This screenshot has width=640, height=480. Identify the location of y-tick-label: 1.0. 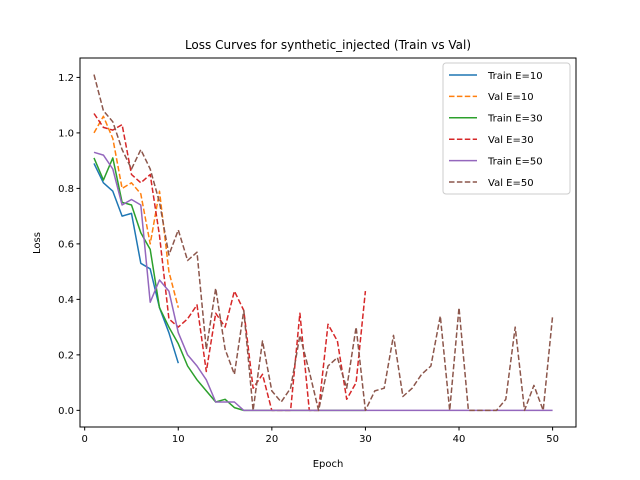
(66, 133).